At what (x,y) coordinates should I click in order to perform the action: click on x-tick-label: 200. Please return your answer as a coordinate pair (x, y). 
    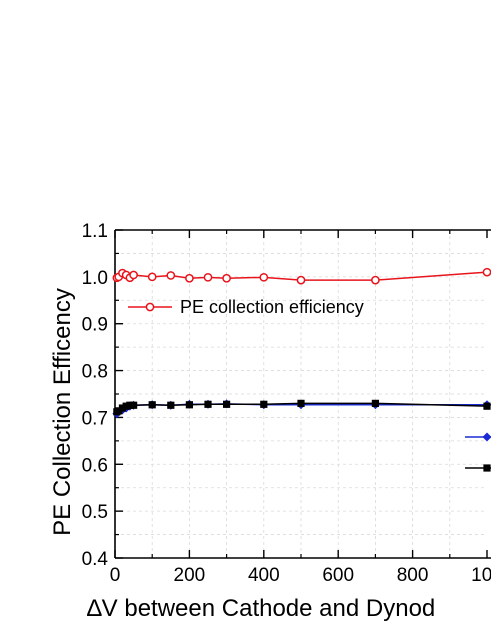
    Looking at the image, I should click on (190, 575).